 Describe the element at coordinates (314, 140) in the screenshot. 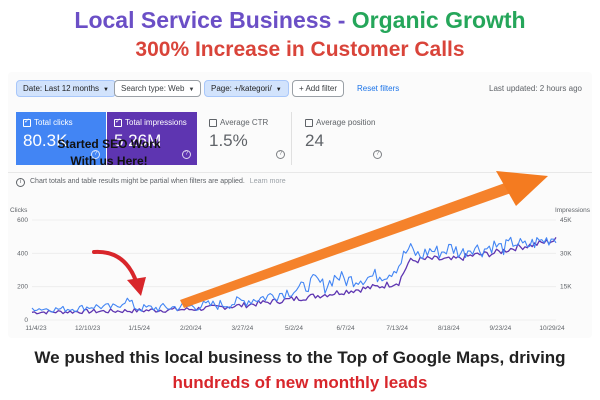

I see `card-value: 24` at that location.